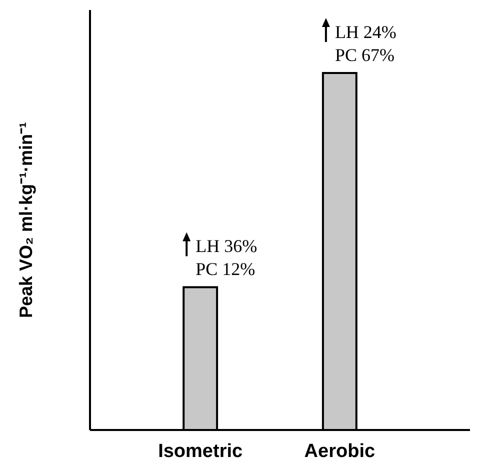 This screenshot has height=463, width=494. I want to click on y-axis-title: Peak VO₂ ml·kg⁻¹·min⁻¹, so click(26, 220).